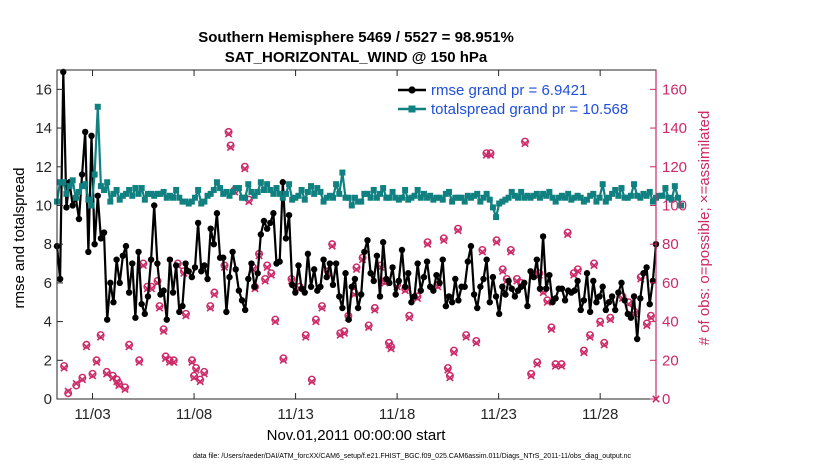 The width and height of the screenshot is (830, 470). What do you see at coordinates (670, 283) in the screenshot?
I see `y-right-tick-label: 60` at bounding box center [670, 283].